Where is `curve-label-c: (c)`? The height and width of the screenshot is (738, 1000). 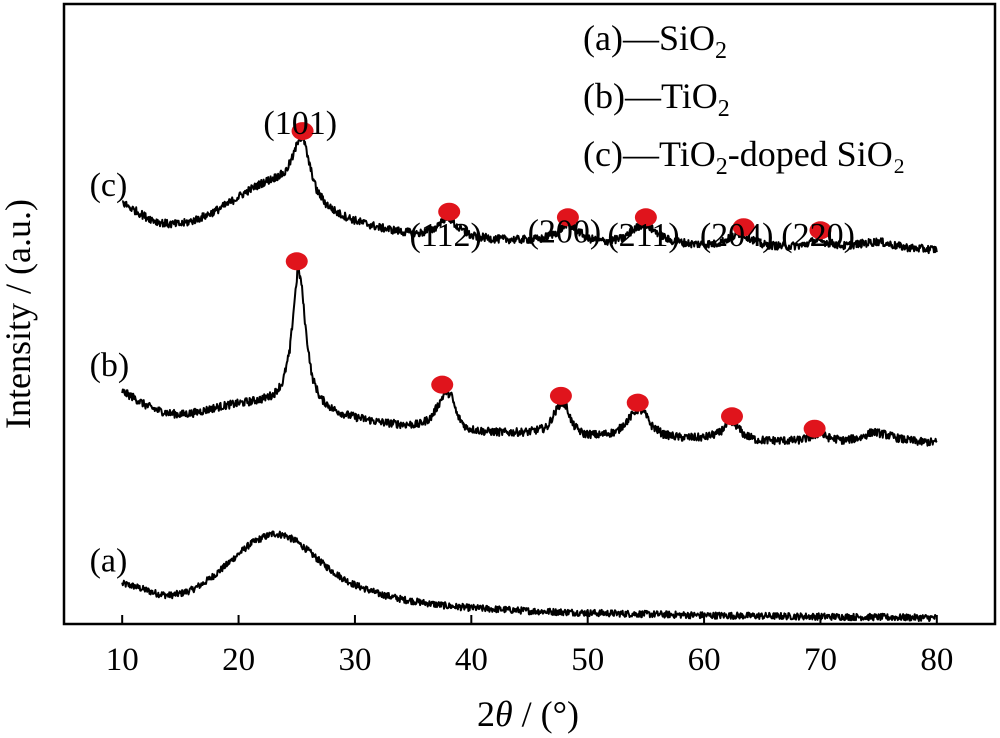 curve-label-c: (c) is located at coordinates (109, 185).